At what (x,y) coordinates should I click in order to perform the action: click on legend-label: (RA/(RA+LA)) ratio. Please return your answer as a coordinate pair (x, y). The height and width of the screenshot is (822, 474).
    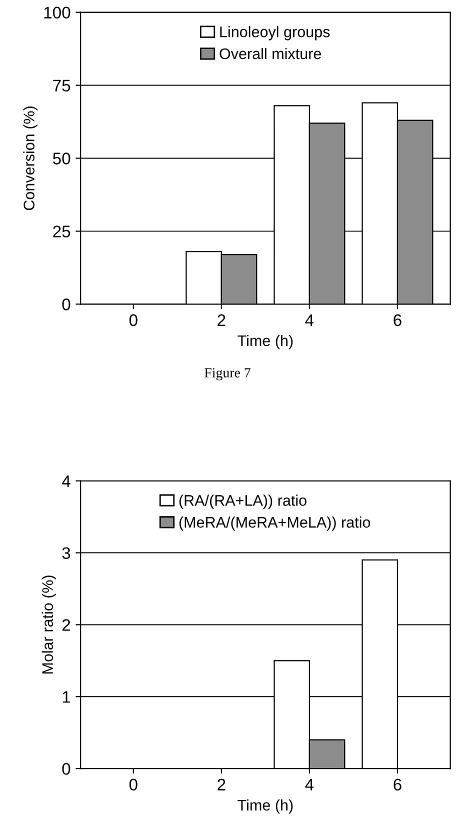
    Looking at the image, I should click on (242, 501).